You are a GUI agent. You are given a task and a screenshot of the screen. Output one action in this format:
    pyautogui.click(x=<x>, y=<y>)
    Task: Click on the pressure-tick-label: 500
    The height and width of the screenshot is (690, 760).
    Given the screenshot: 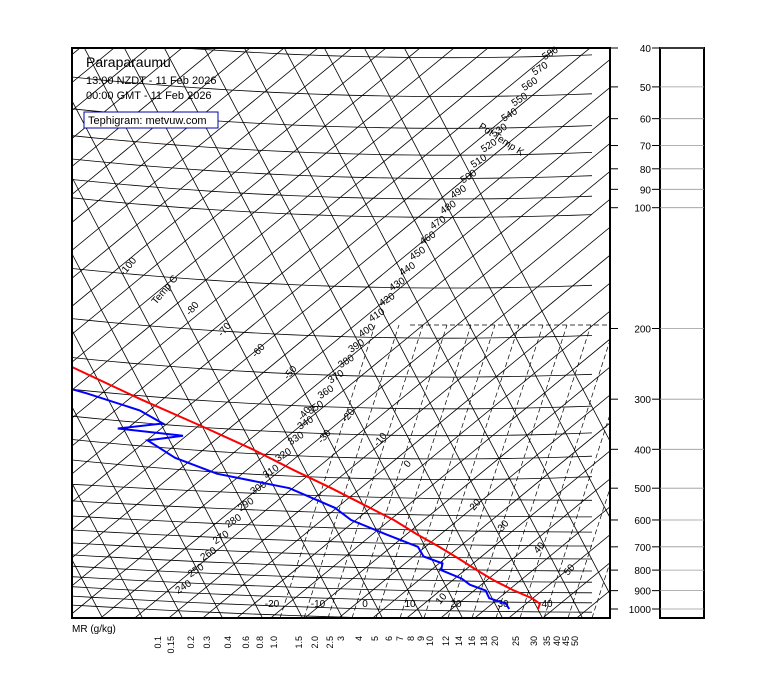 What is the action you would take?
    pyautogui.click(x=642, y=489)
    